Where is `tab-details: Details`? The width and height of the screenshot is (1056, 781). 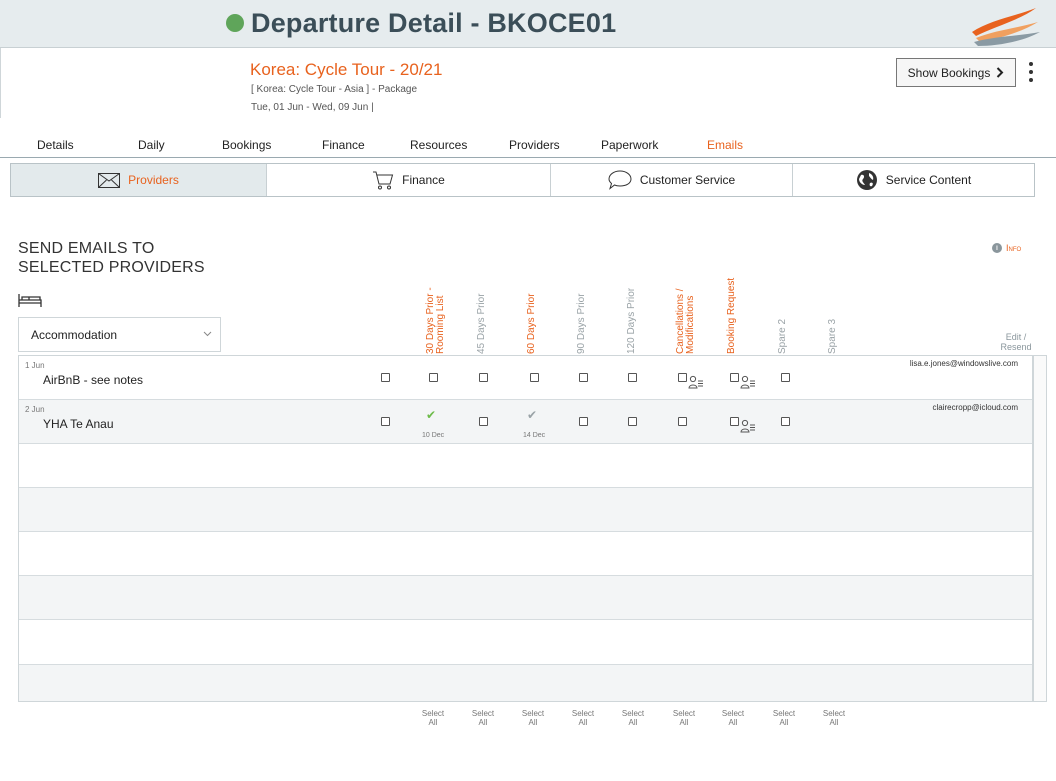 tab-details: Details is located at coordinates (55, 145).